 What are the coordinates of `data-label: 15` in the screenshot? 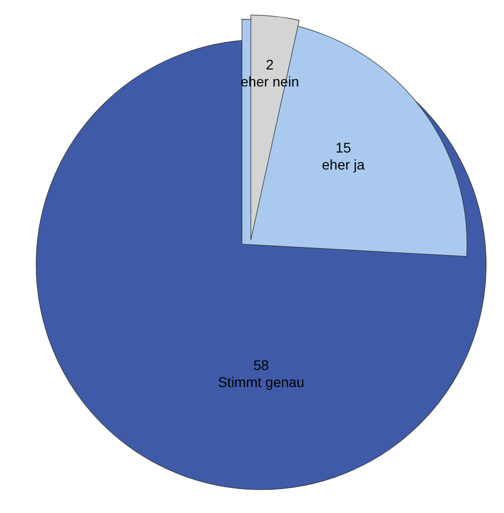 It's located at (343, 147).